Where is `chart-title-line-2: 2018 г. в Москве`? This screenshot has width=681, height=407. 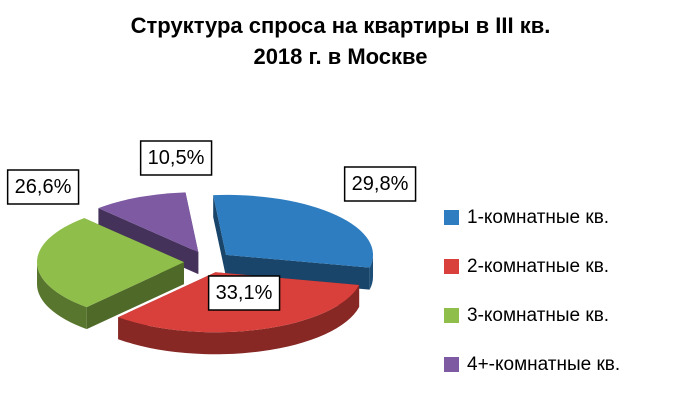
chart-title-line-2: 2018 г. в Москве is located at coordinates (340, 56).